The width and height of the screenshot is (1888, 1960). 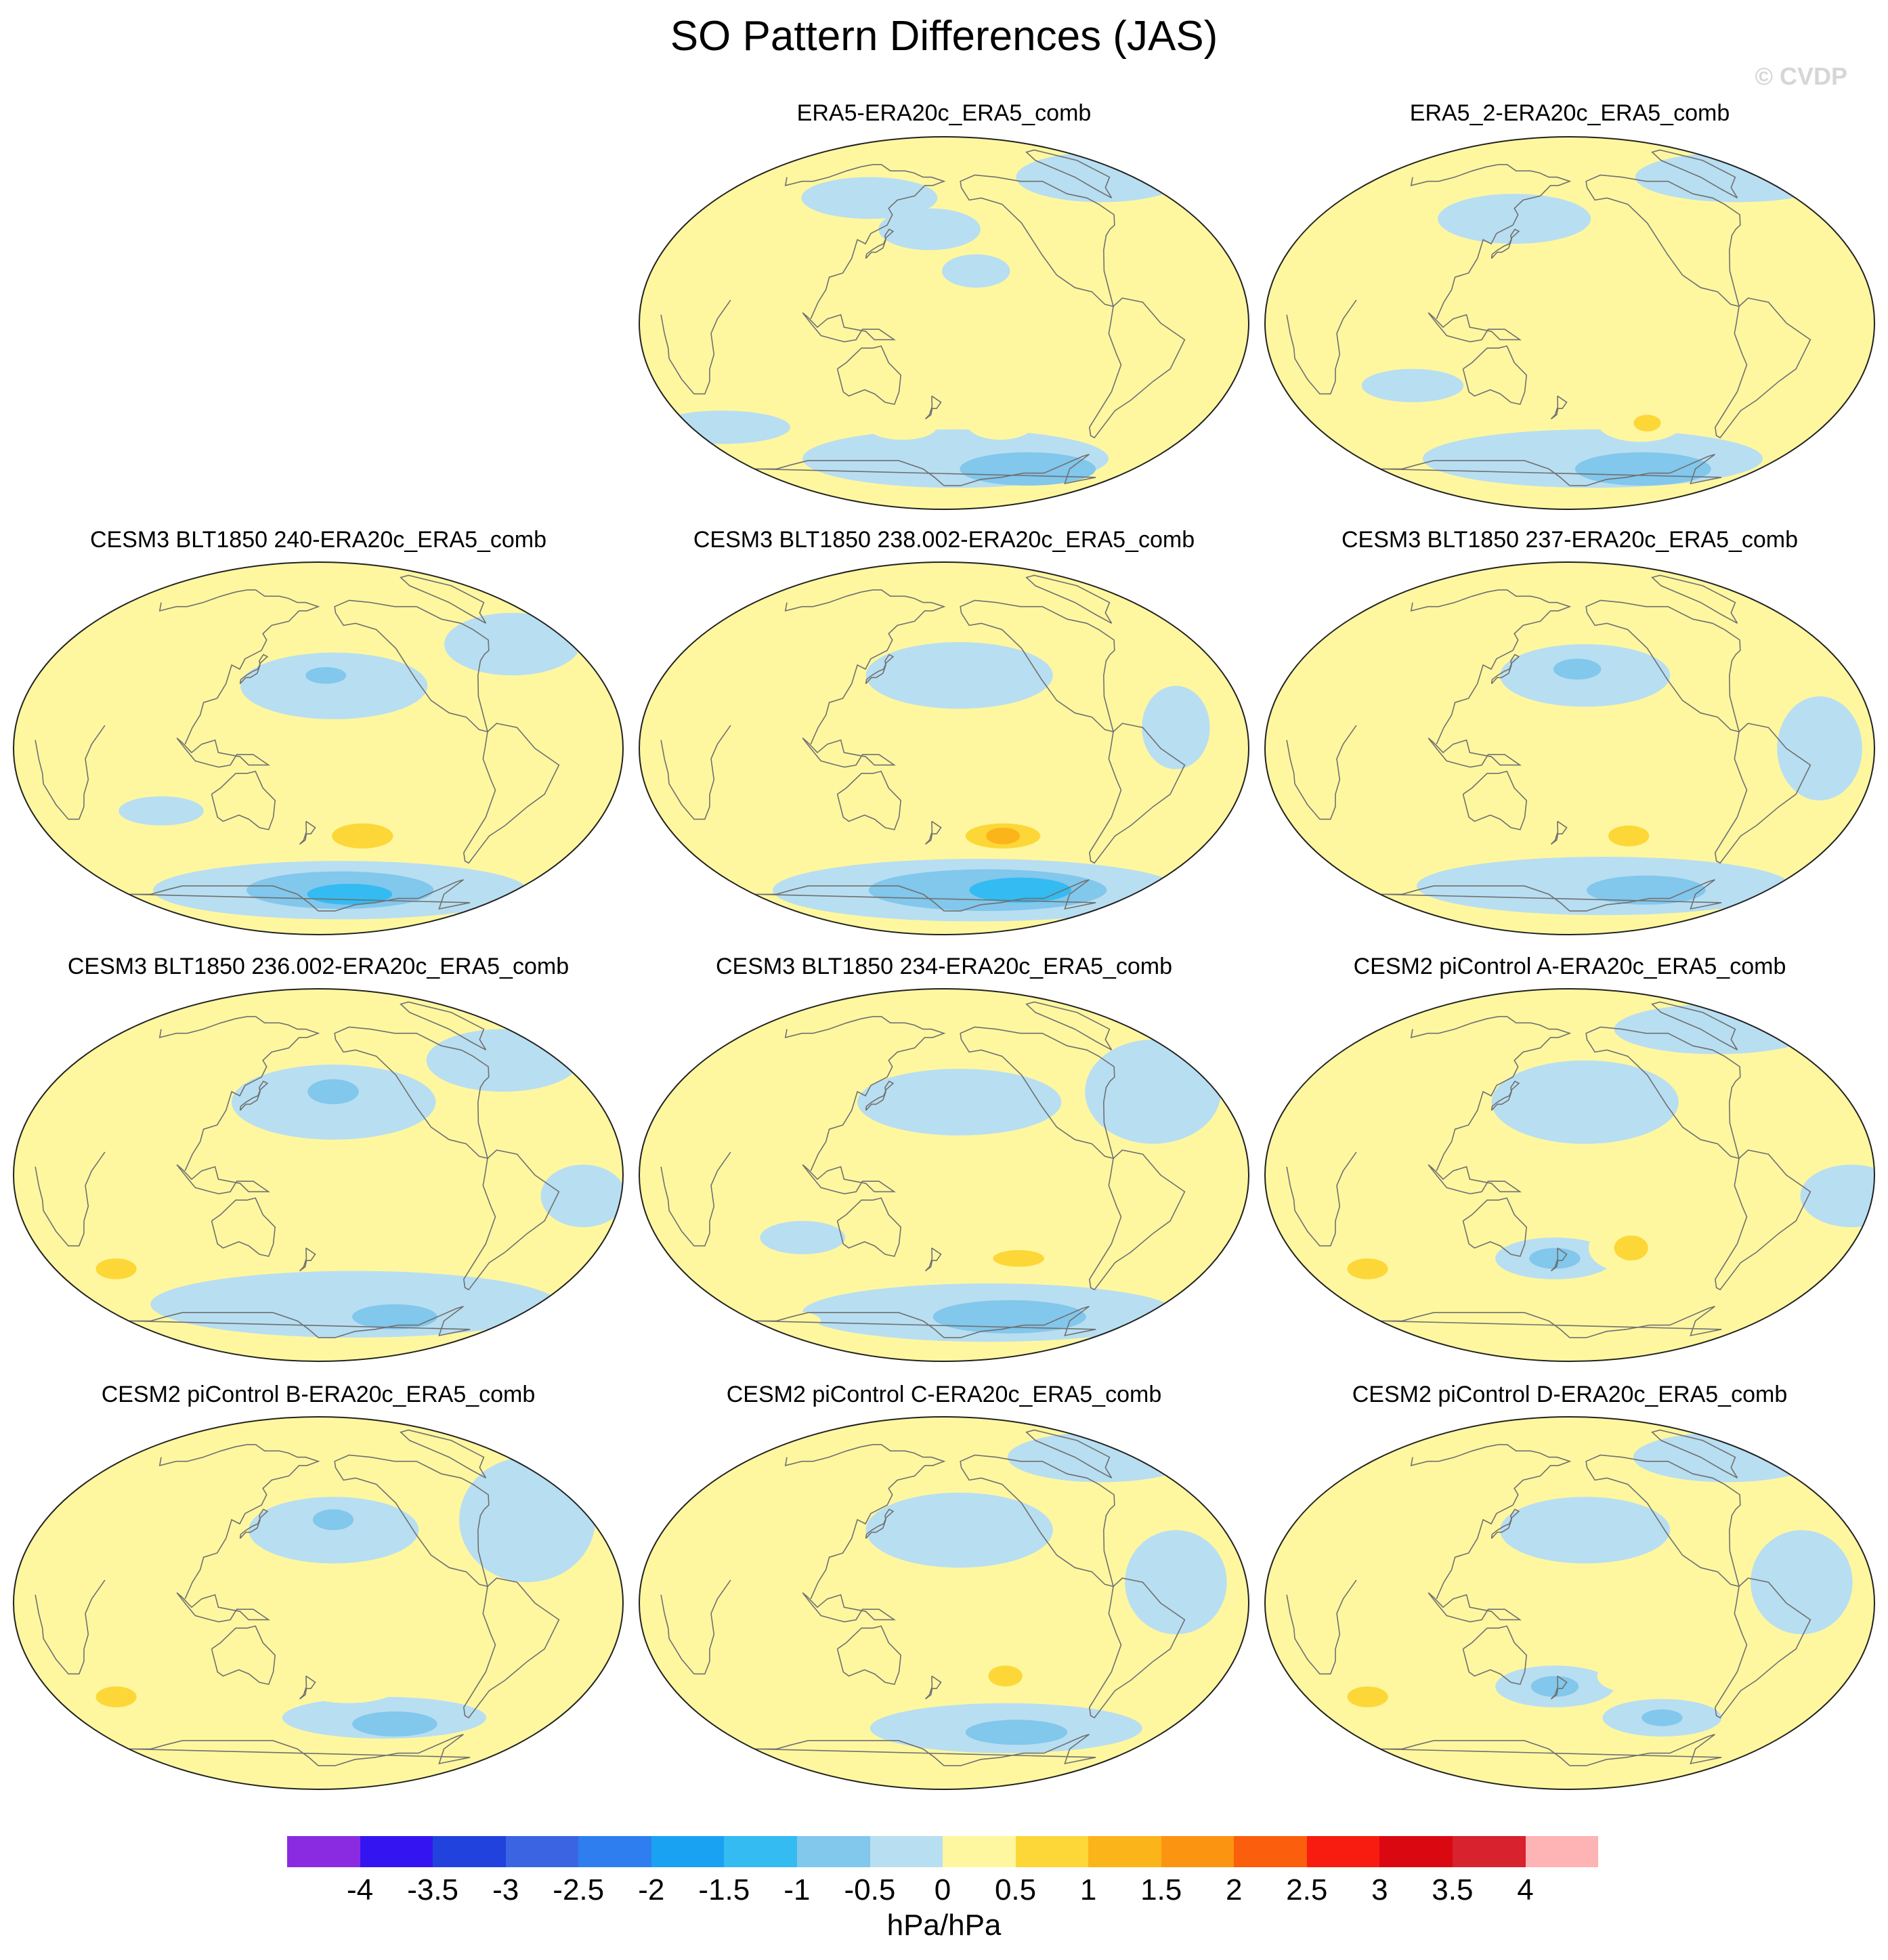 I want to click on panel-title: CESM2 piControl A-ERA20c_ERA5_comb, so click(x=1570, y=966).